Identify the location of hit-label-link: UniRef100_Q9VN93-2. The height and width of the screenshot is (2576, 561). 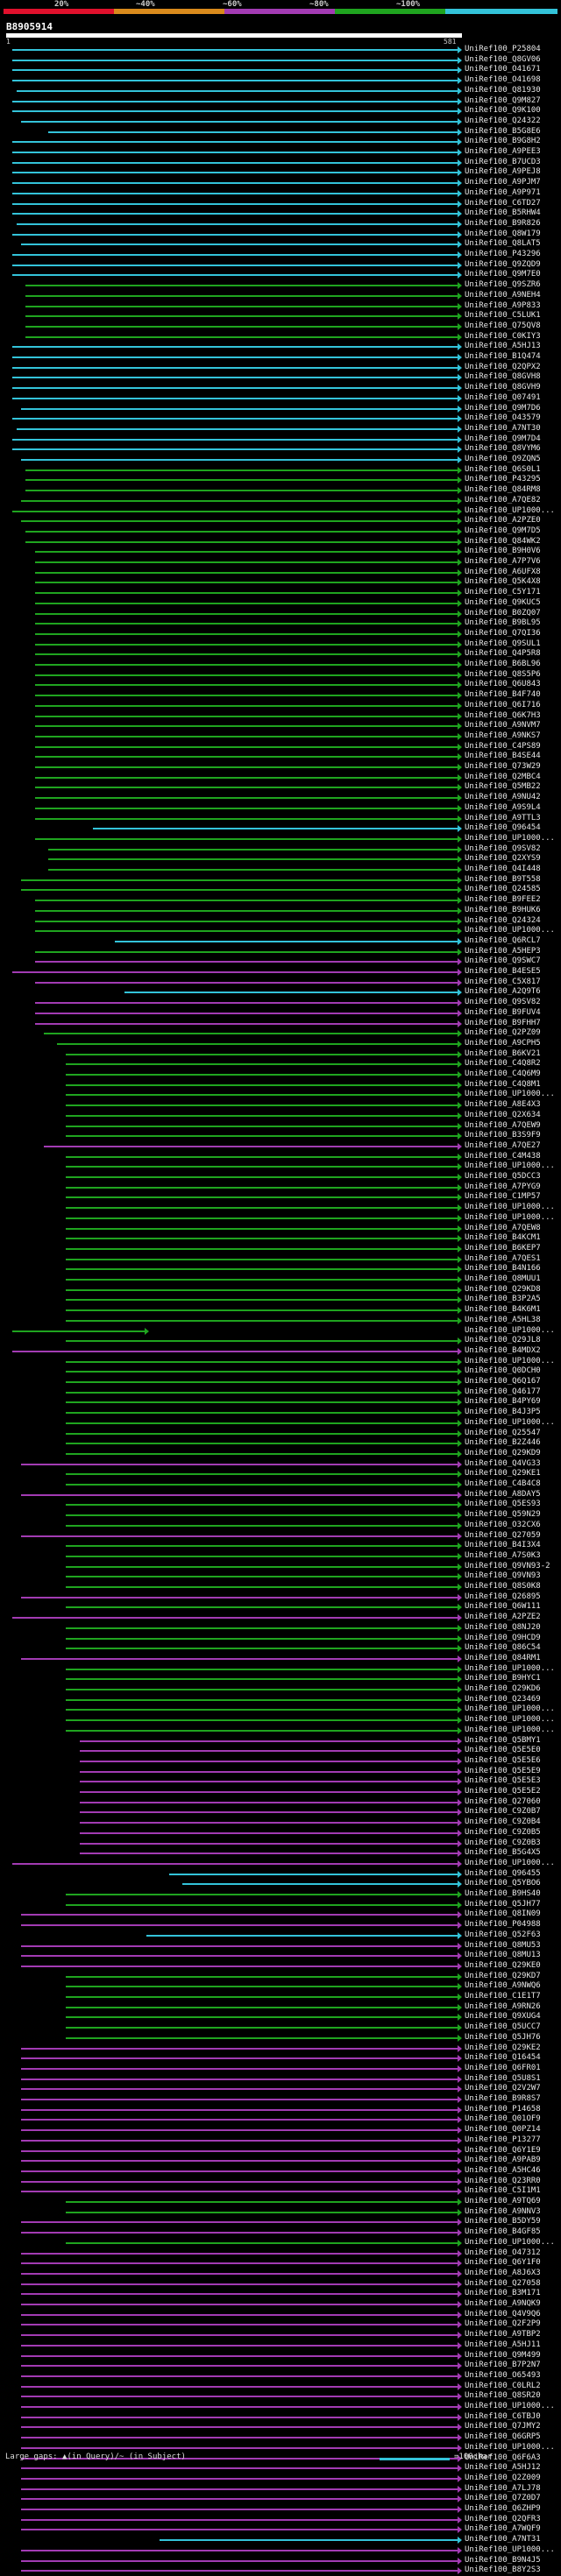
(508, 1565).